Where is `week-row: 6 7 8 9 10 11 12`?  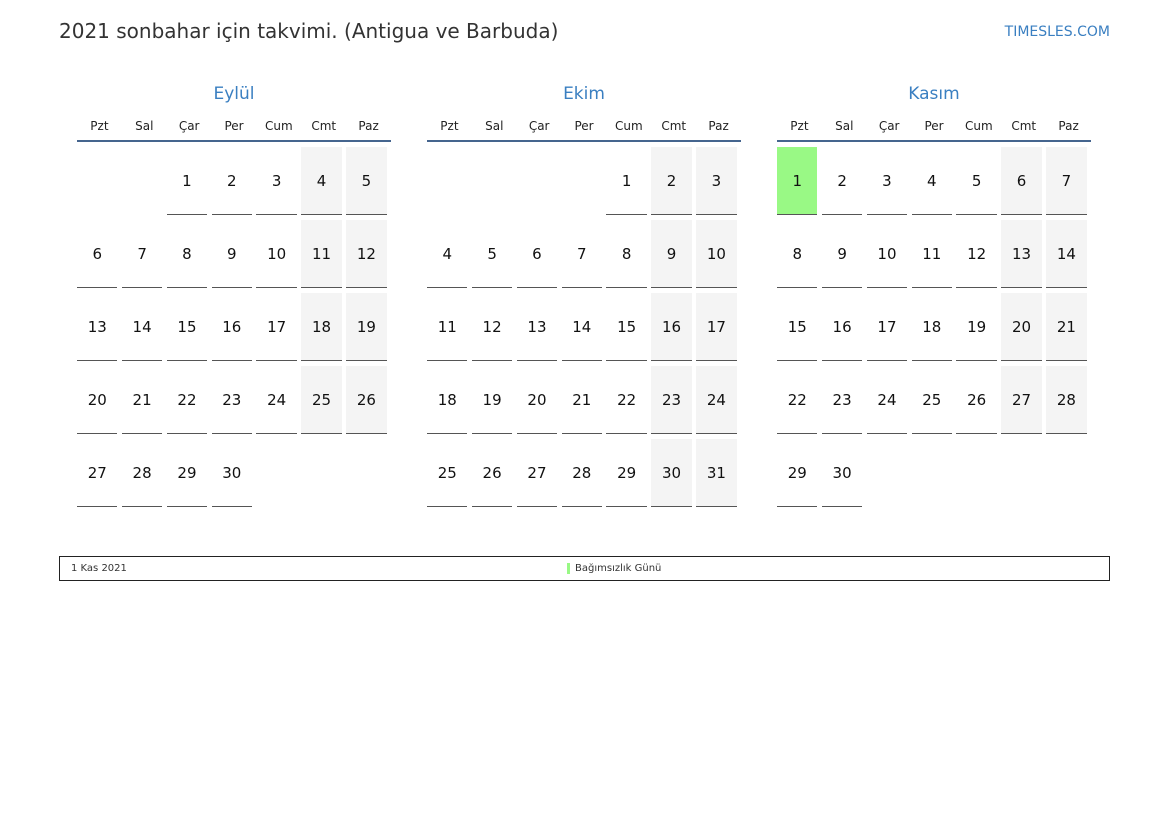 week-row: 6 7 8 9 10 11 12 is located at coordinates (234, 256).